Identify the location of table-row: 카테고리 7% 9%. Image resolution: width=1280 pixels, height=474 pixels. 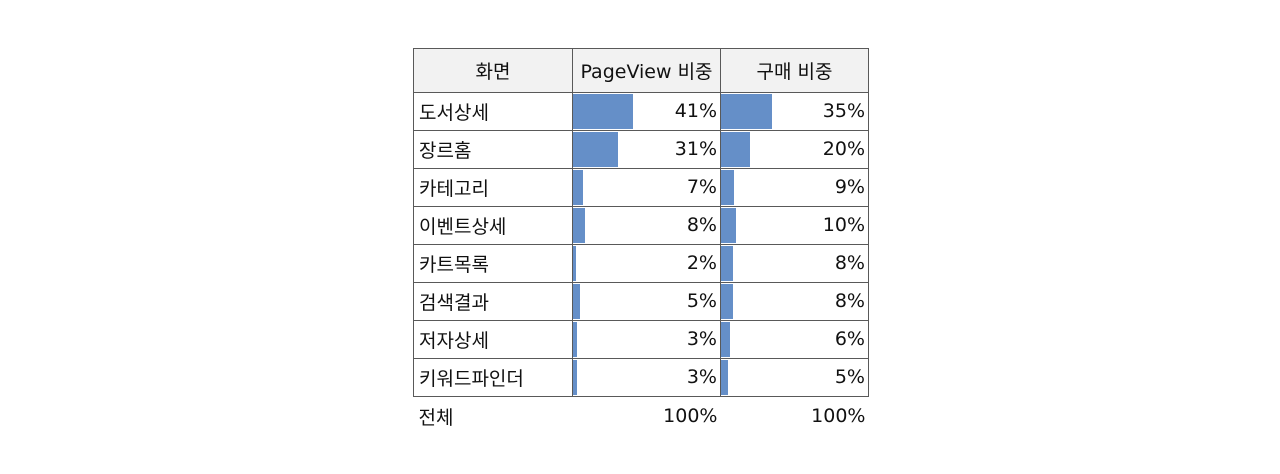
(641, 187).